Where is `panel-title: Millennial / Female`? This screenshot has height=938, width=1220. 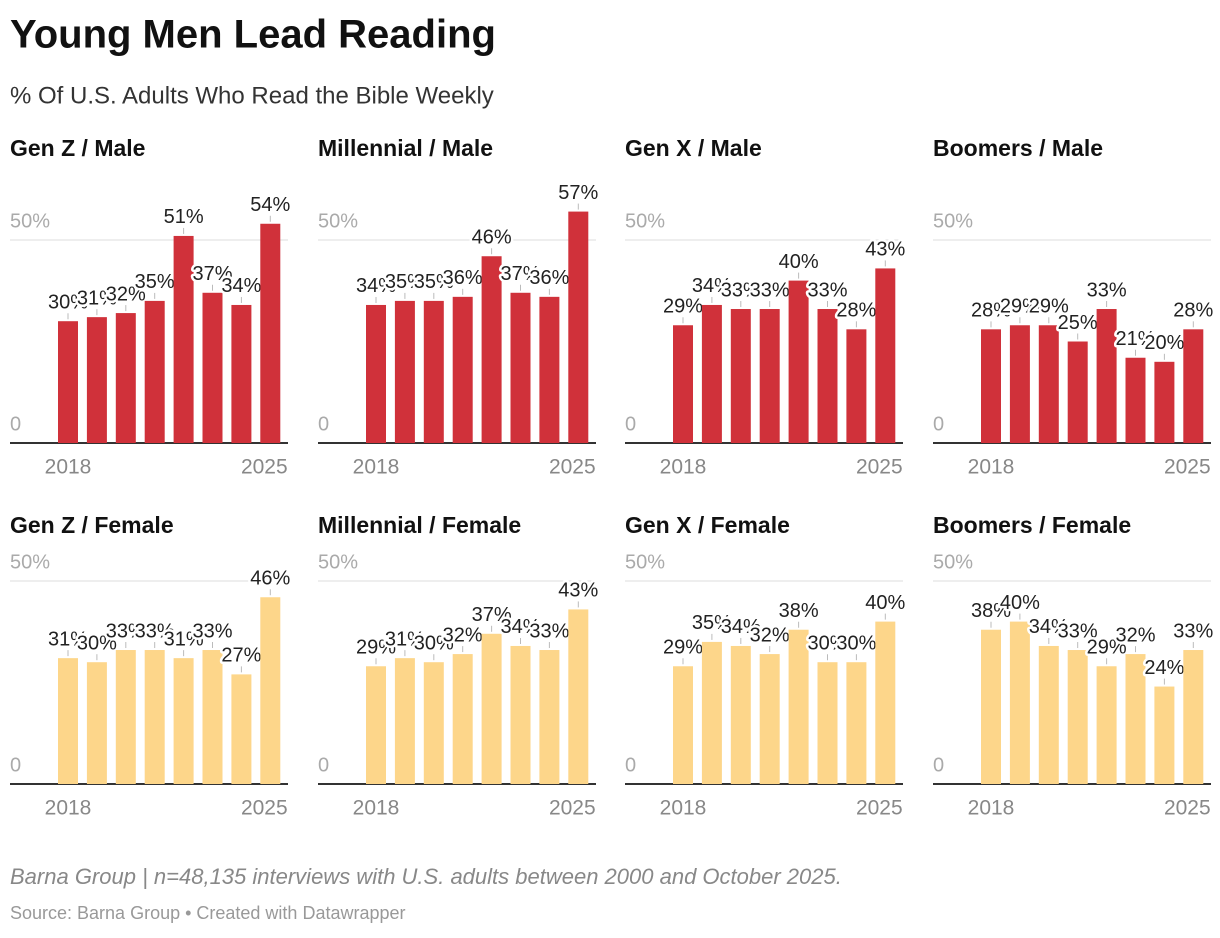
panel-title: Millennial / Female is located at coordinates (419, 525).